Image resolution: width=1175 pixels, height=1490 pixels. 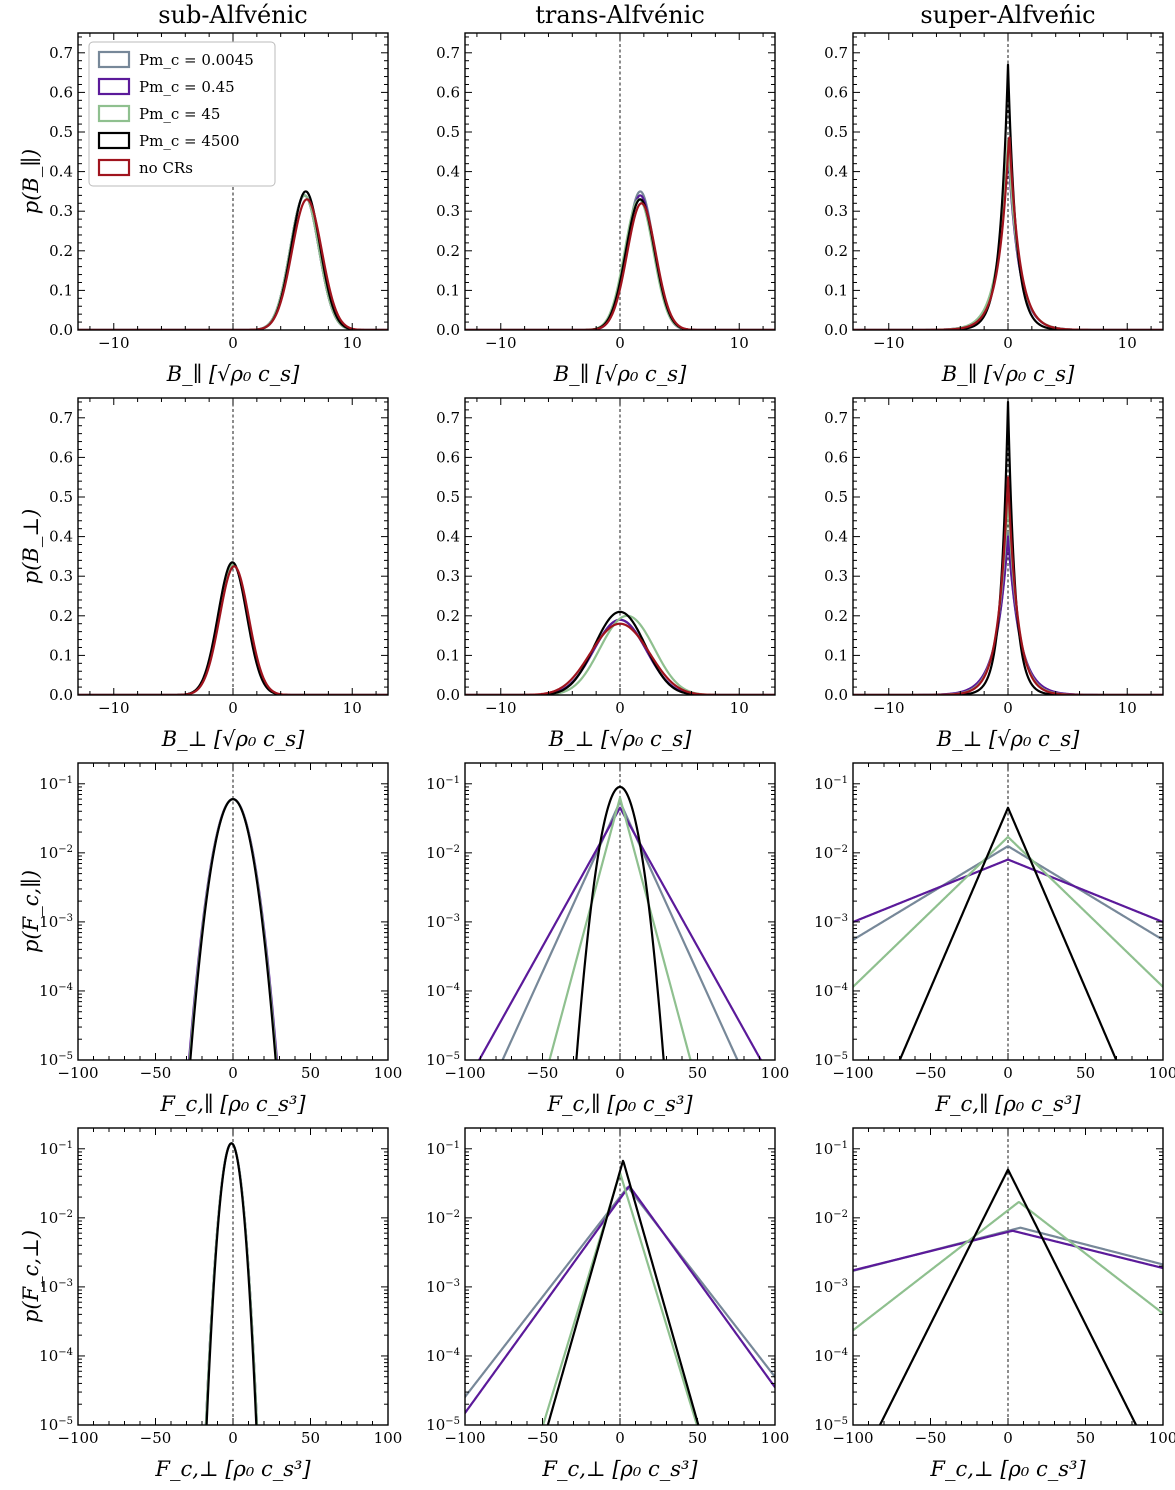 I want to click on y-tick-label: 10⁻⁴, so click(x=443, y=1356).